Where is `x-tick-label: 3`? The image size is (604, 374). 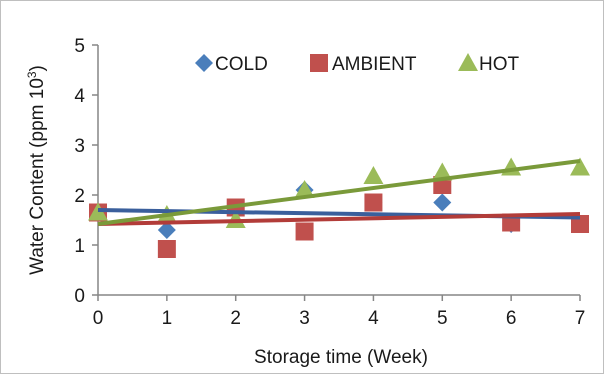 x-tick-label: 3 is located at coordinates (304, 318).